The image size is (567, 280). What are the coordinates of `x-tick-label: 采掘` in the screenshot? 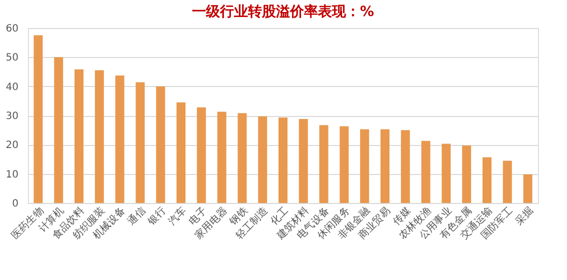 It's located at (524, 216).